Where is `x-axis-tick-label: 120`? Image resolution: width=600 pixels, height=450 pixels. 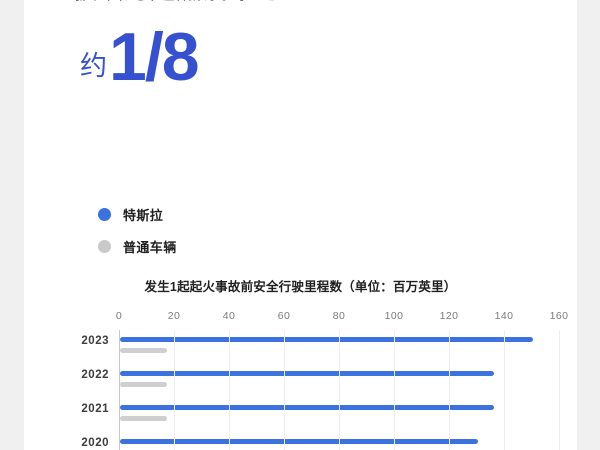 x-axis-tick-label: 120 is located at coordinates (449, 316).